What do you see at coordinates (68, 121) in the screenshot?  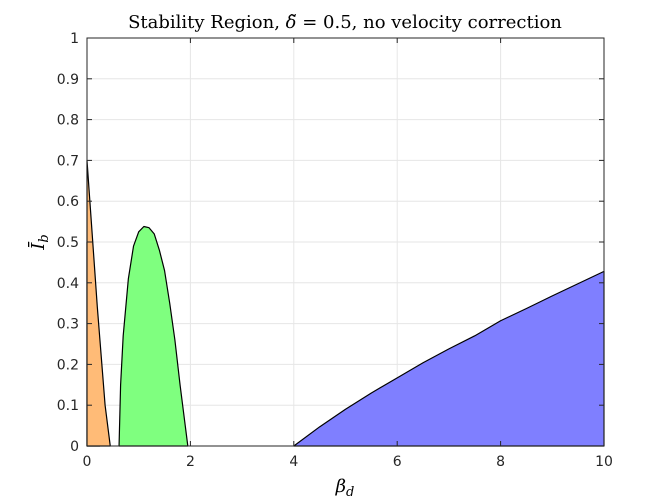 I see `y-tick-label: 0.8` at bounding box center [68, 121].